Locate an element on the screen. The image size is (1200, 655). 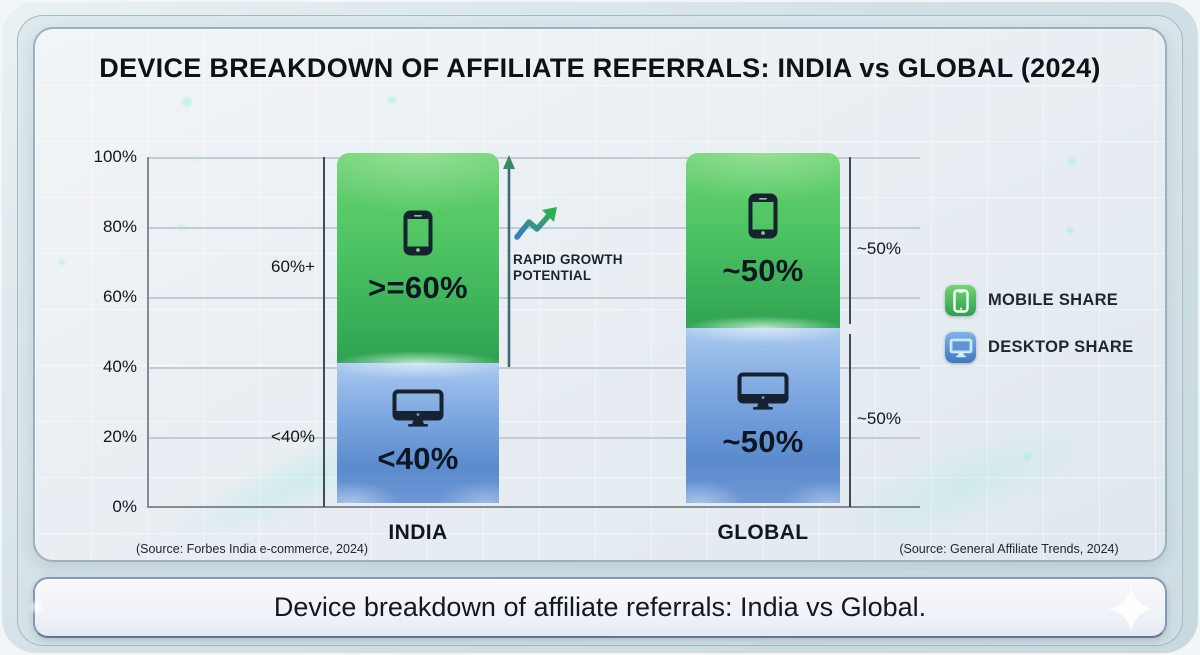
bar-india: >=60% <40% is located at coordinates (418, 328).